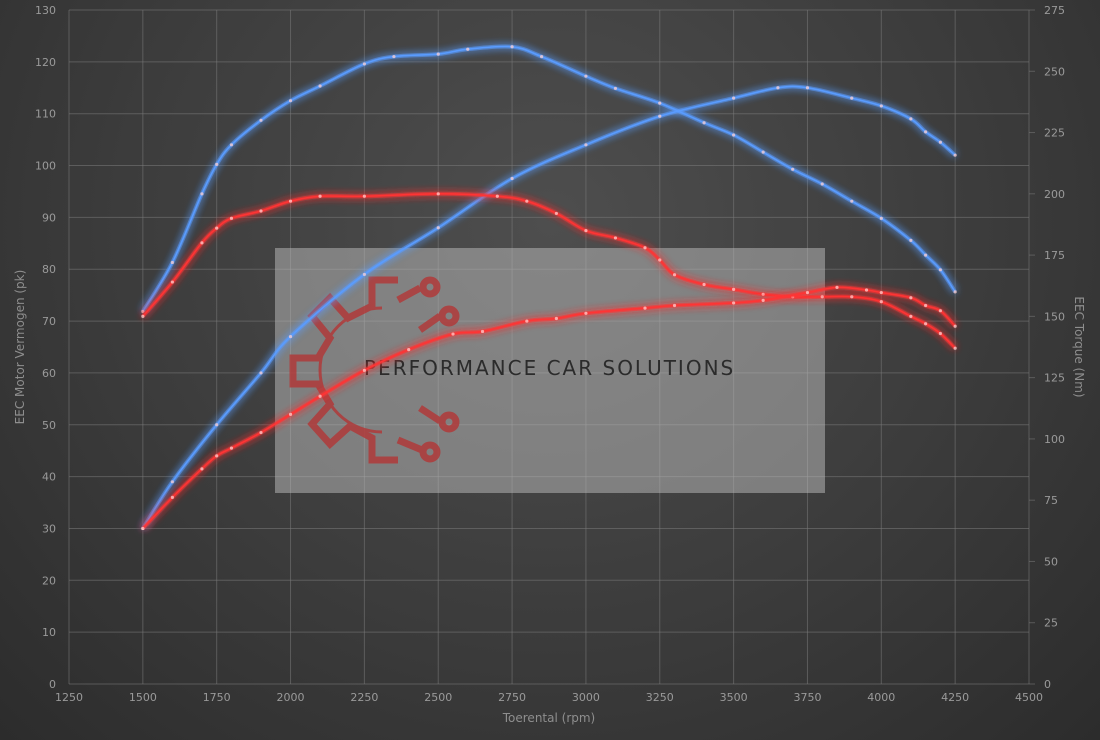  I want to click on x-tick-label: 1750, so click(217, 697).